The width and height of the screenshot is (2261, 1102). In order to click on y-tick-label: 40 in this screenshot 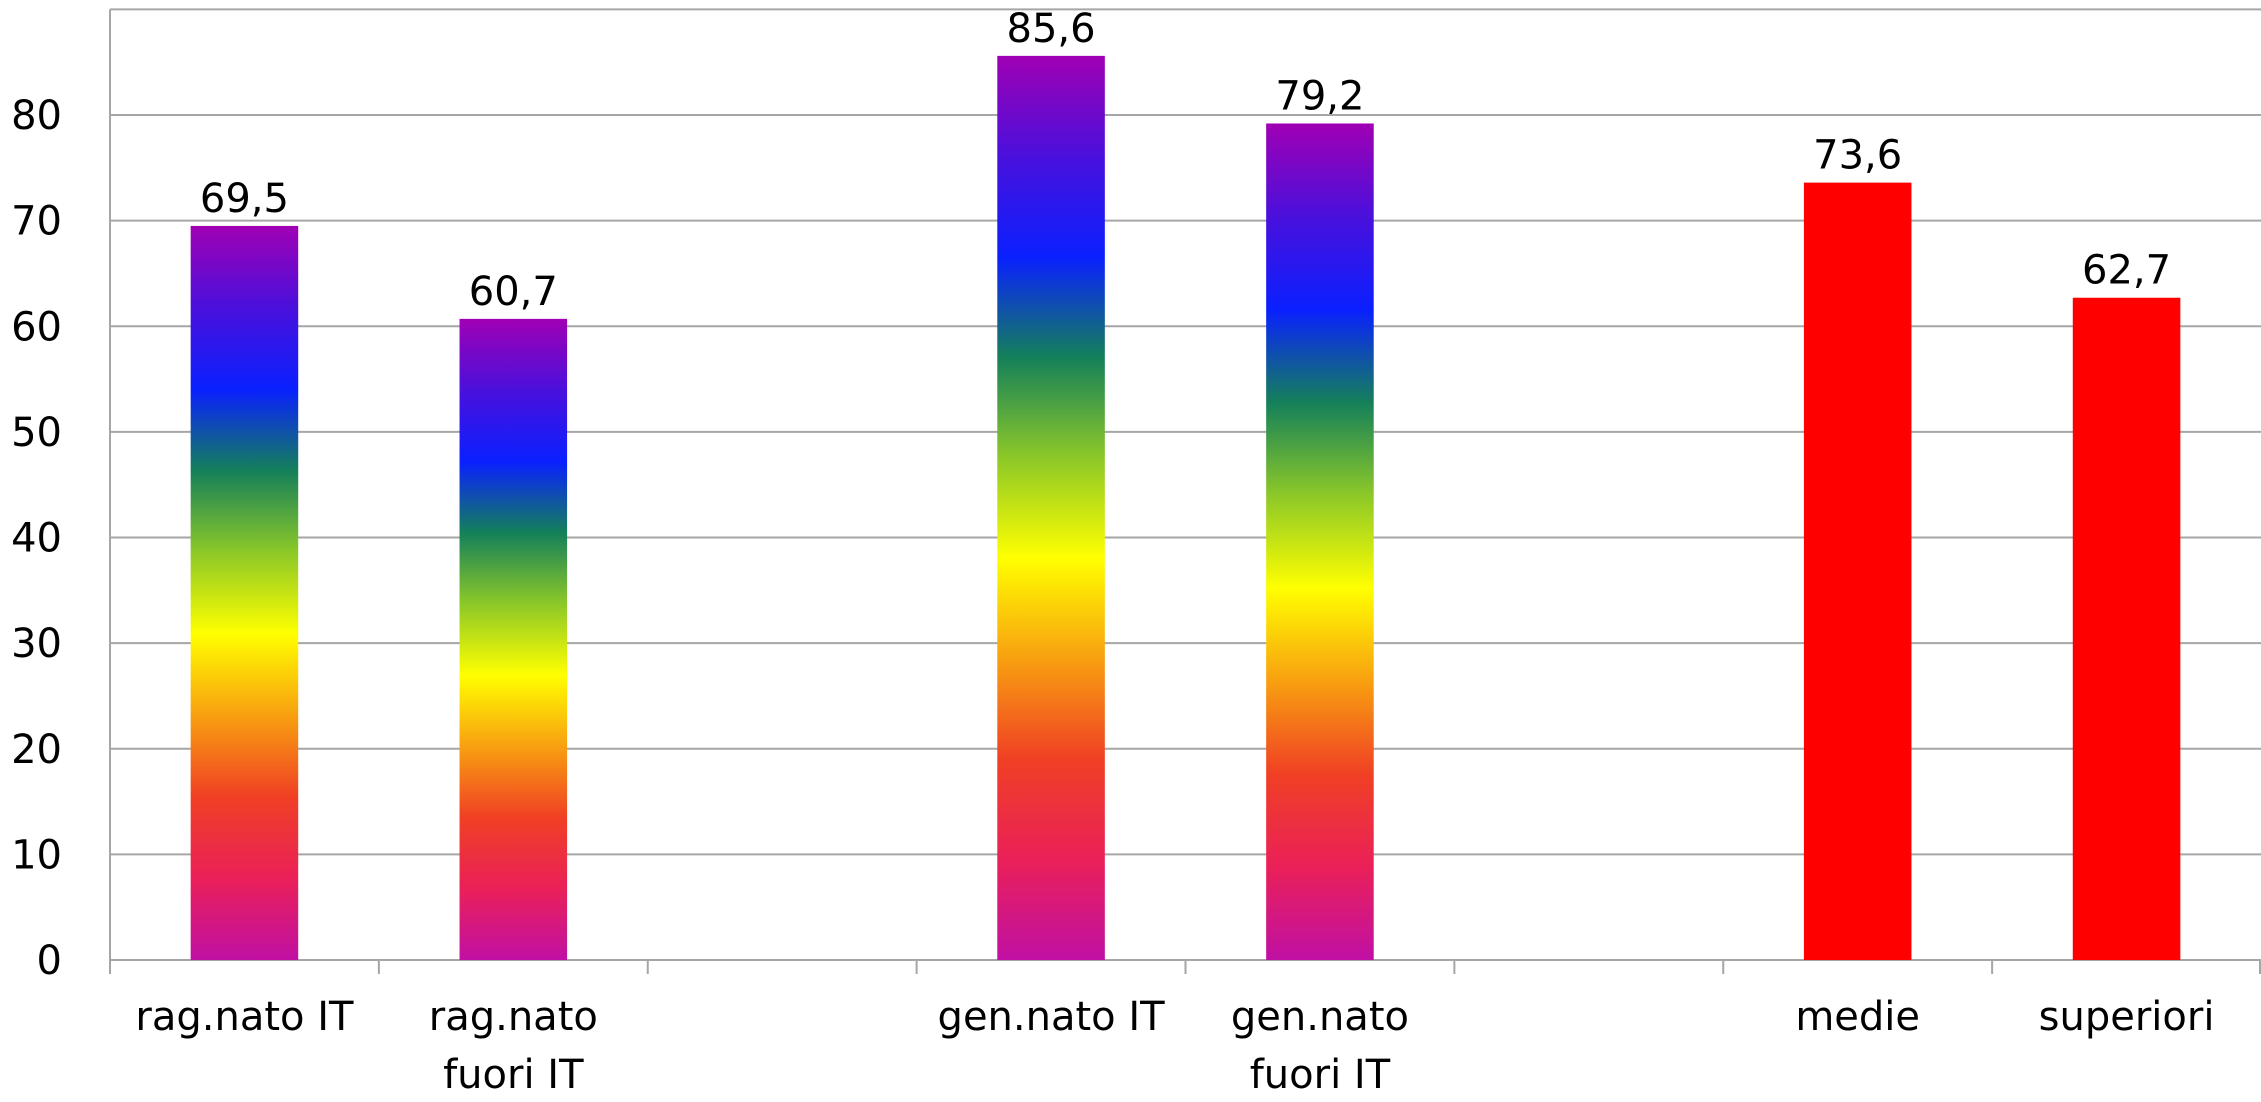, I will do `click(36, 539)`.